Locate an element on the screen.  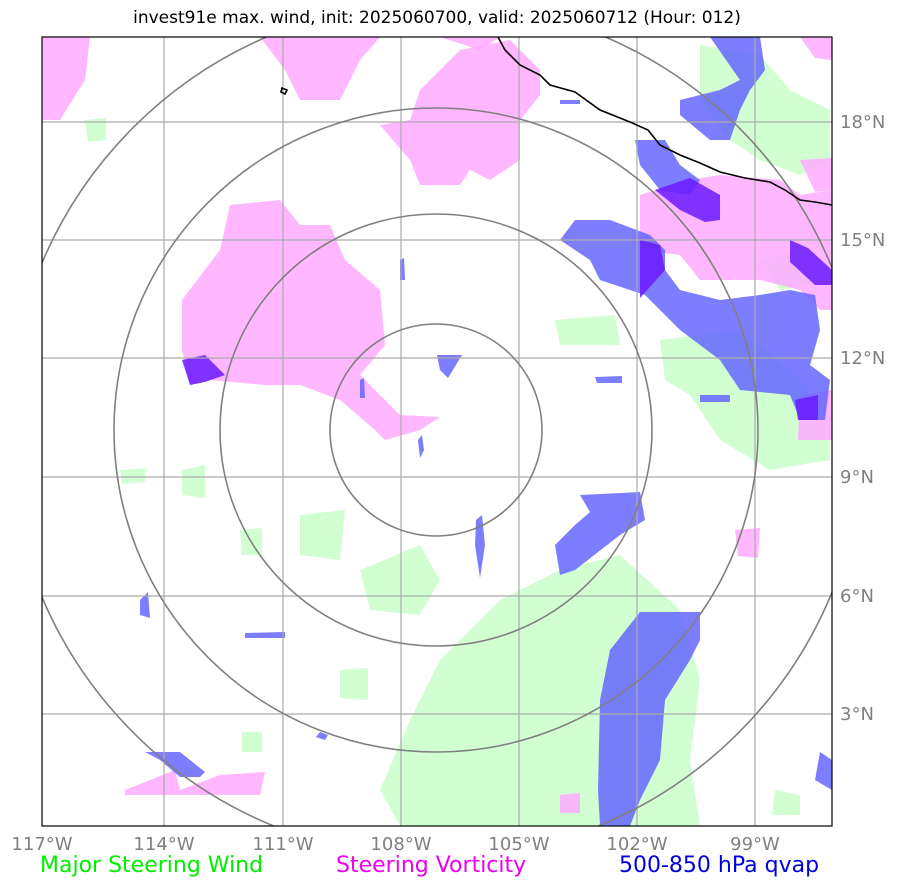
lat-label: 9°N is located at coordinates (857, 477).